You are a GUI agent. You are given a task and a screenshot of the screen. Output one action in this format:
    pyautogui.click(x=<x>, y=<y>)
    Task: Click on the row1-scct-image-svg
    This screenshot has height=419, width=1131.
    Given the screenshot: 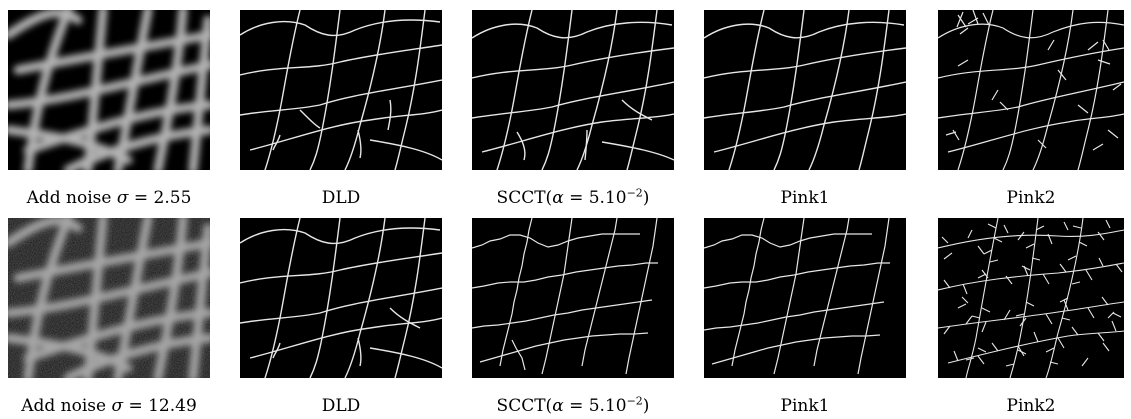 What is the action you would take?
    pyautogui.click(x=573, y=90)
    